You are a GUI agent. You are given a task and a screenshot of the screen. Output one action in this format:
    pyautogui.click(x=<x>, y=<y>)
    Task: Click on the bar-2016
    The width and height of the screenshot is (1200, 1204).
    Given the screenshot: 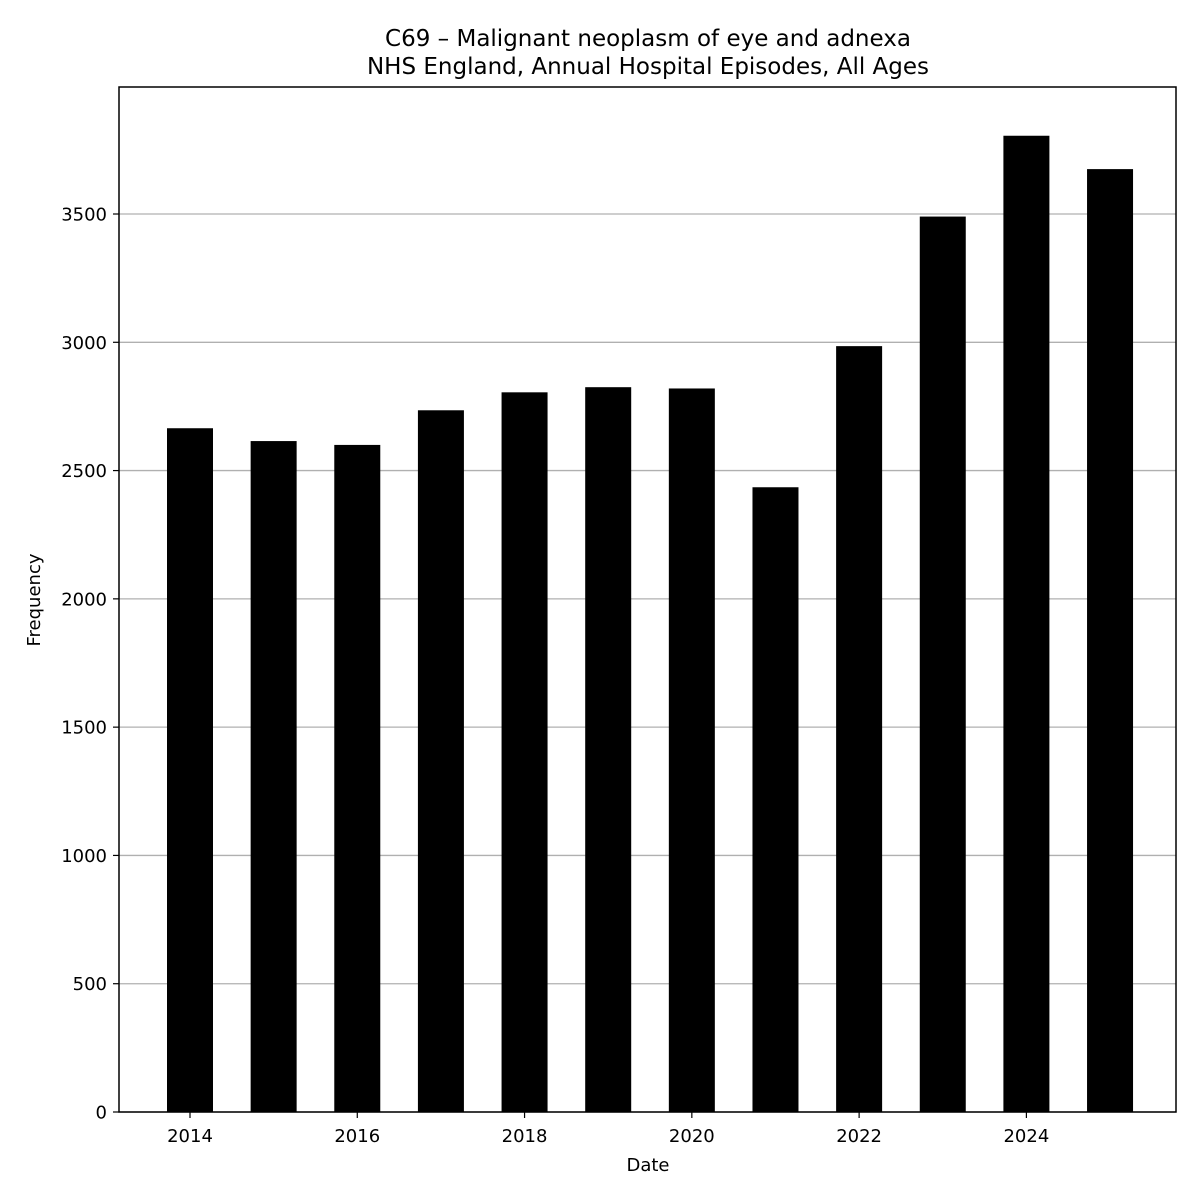 What is the action you would take?
    pyautogui.click(x=357, y=778)
    